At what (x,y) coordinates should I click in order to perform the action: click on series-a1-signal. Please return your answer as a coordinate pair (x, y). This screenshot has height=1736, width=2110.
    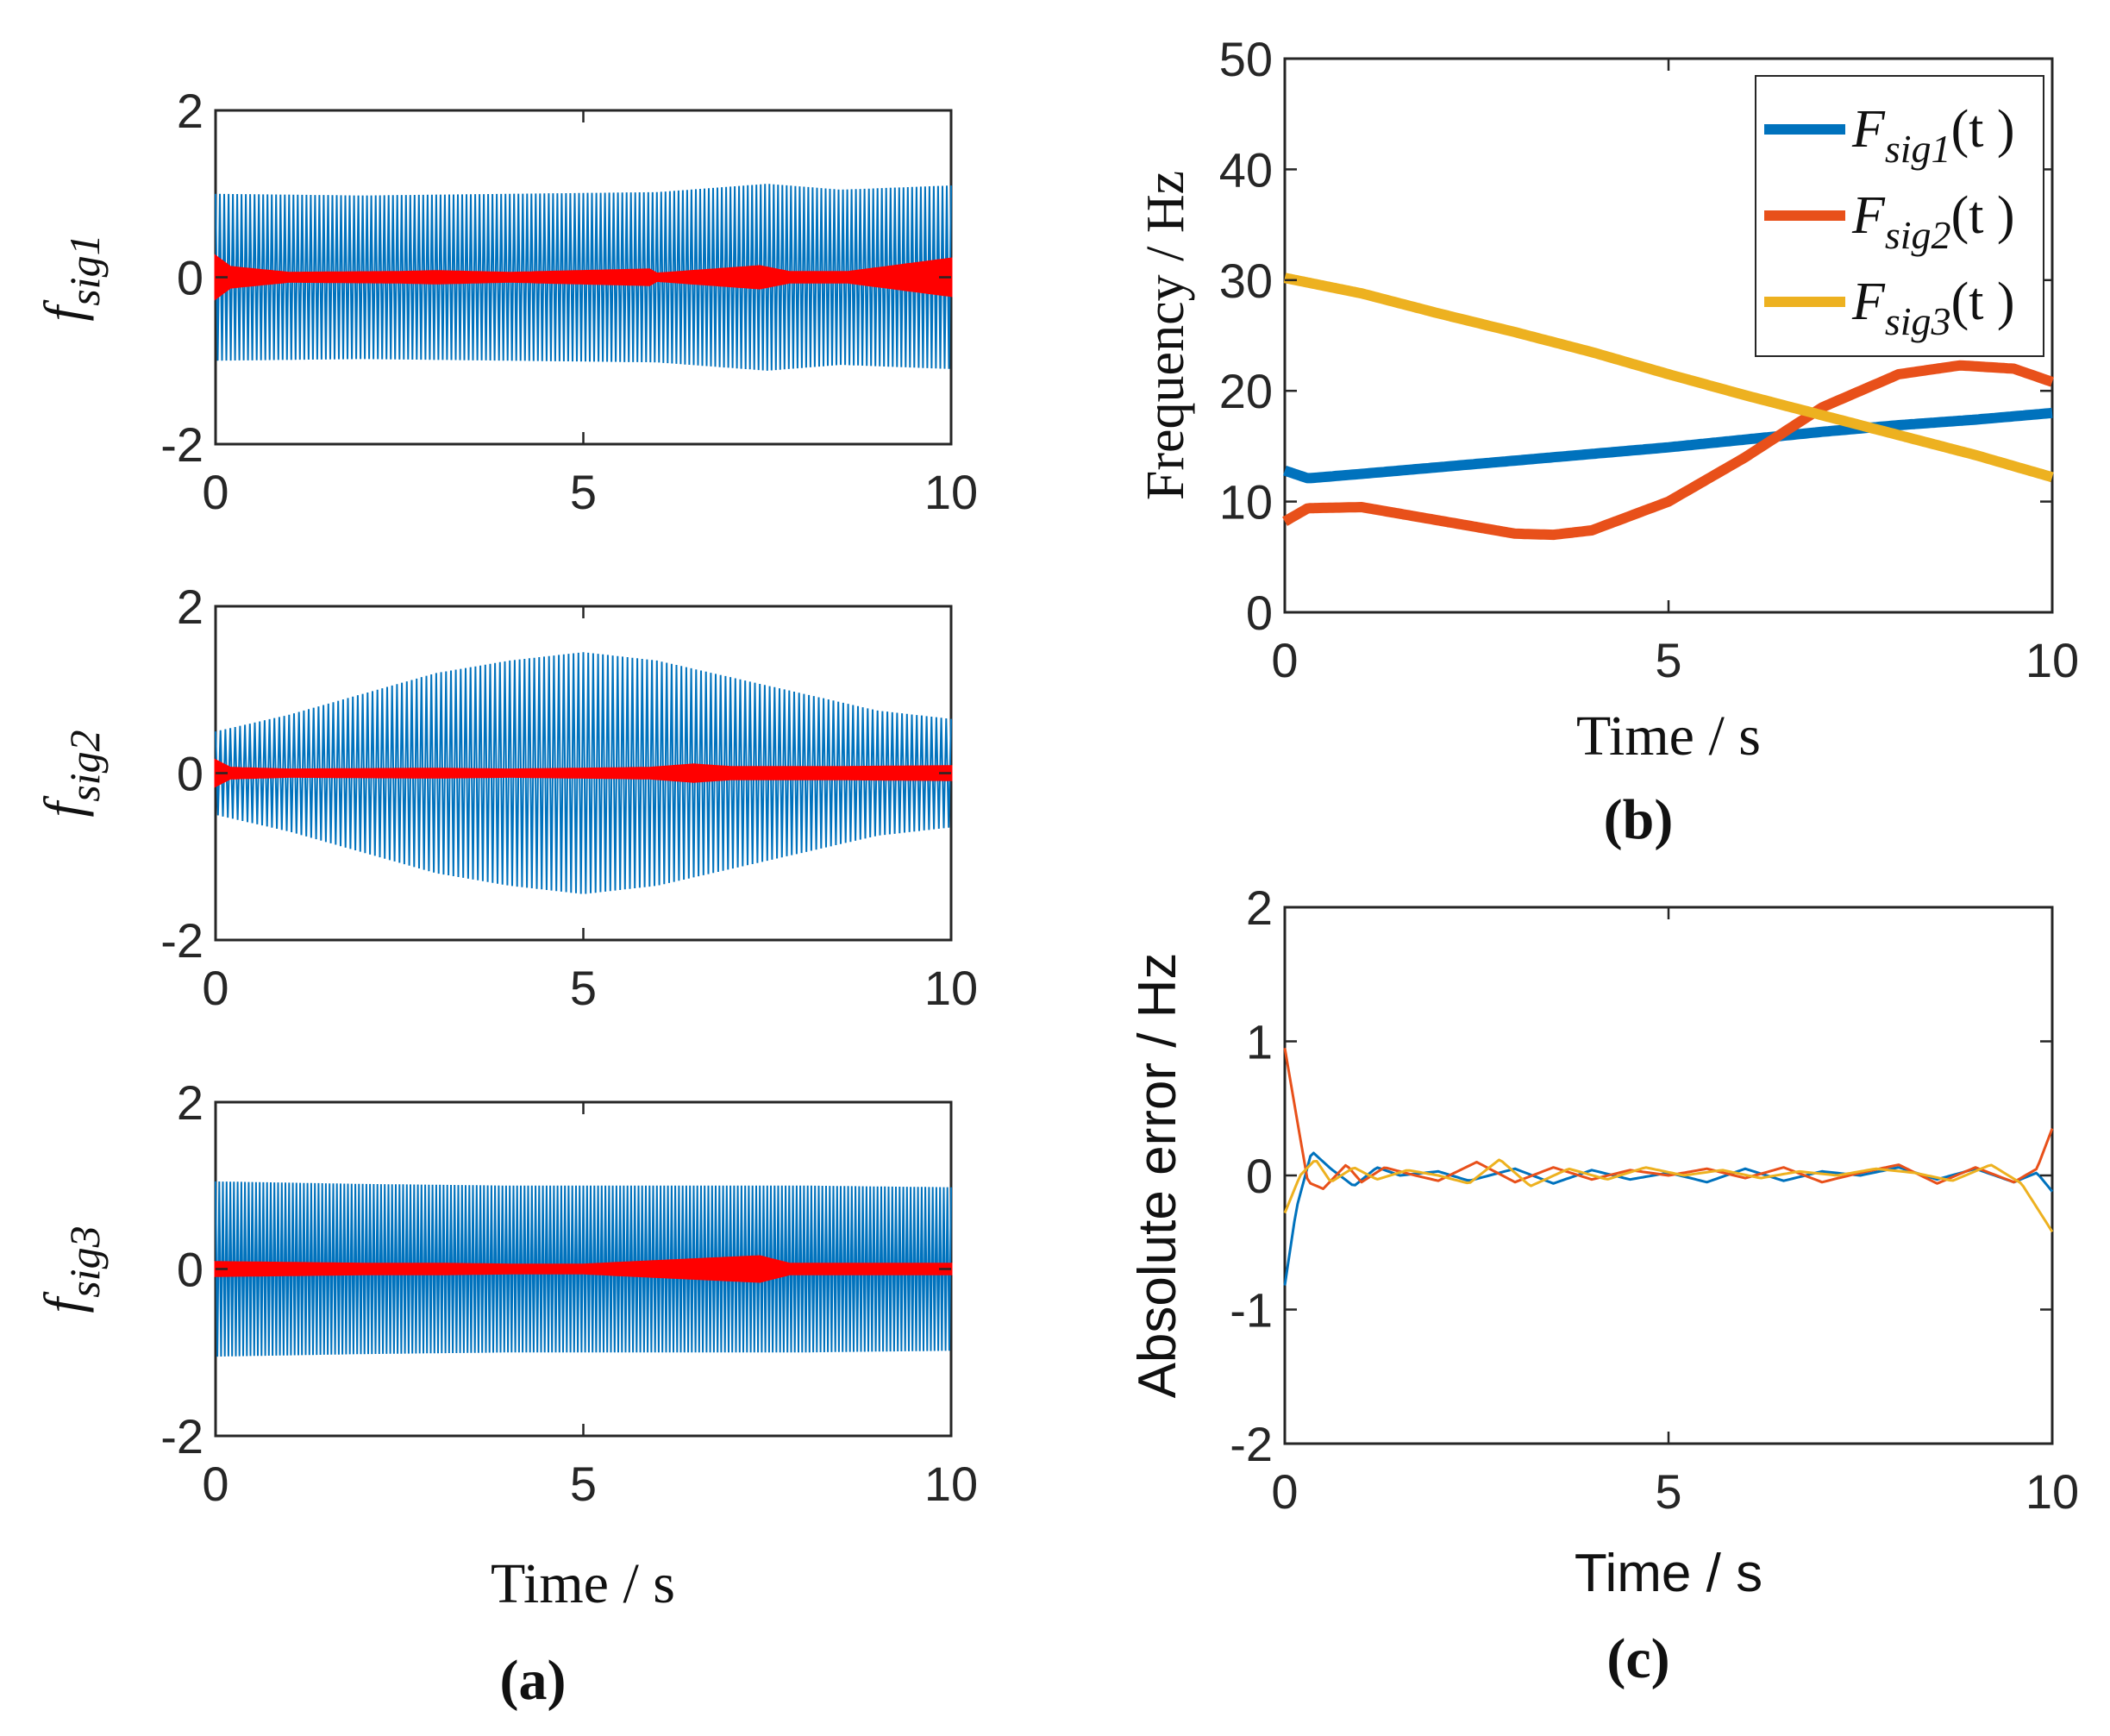
    Looking at the image, I should click on (583, 277).